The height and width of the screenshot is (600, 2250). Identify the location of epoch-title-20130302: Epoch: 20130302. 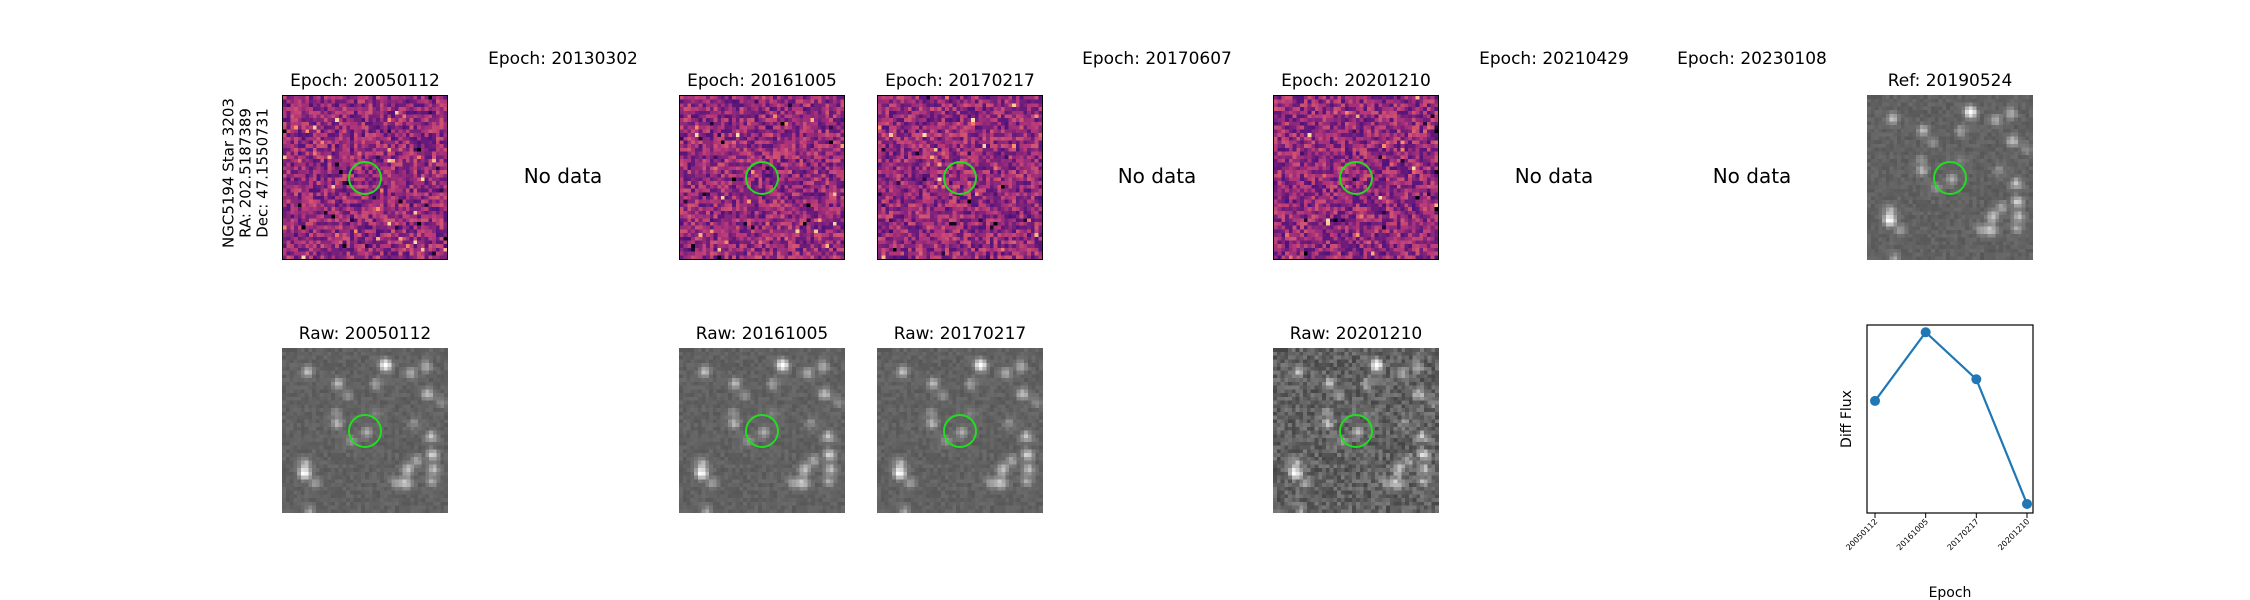
(563, 59).